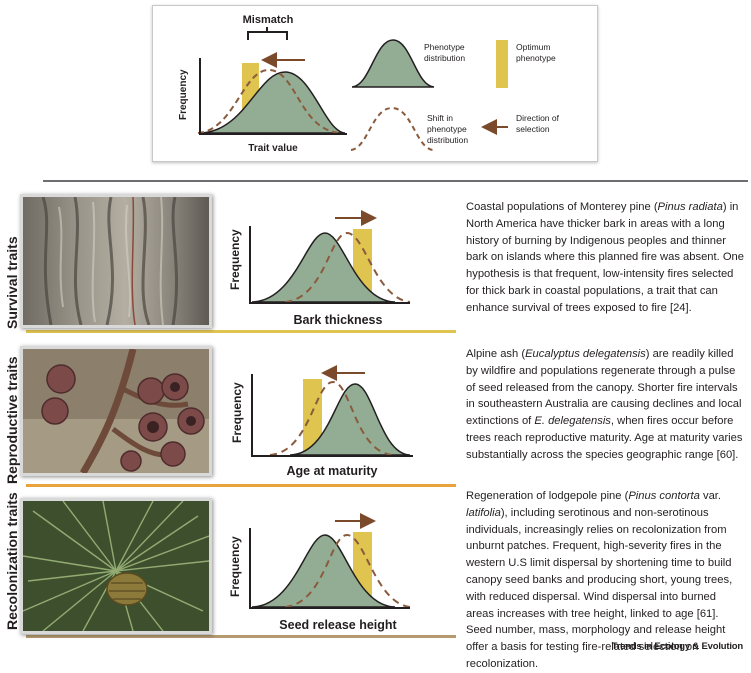 This screenshot has width=751, height=673. Describe the element at coordinates (483, 512) in the screenshot. I see `description-run: latifolia` at that location.